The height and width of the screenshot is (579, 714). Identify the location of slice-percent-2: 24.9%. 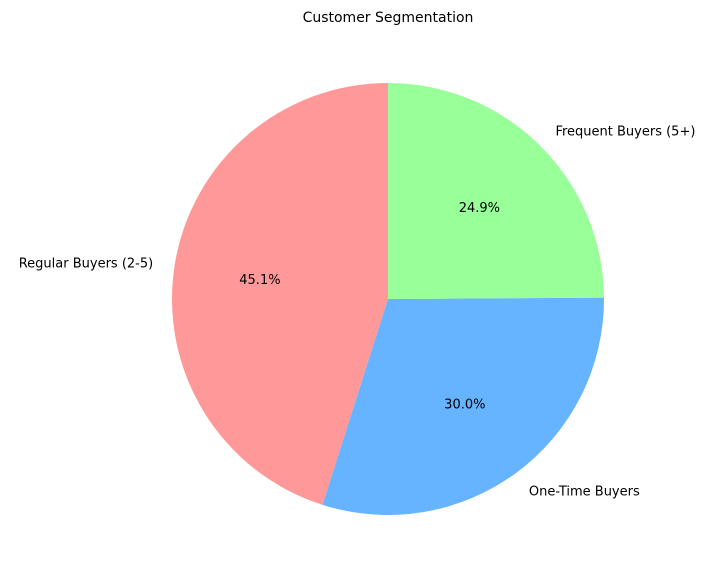
(479, 208).